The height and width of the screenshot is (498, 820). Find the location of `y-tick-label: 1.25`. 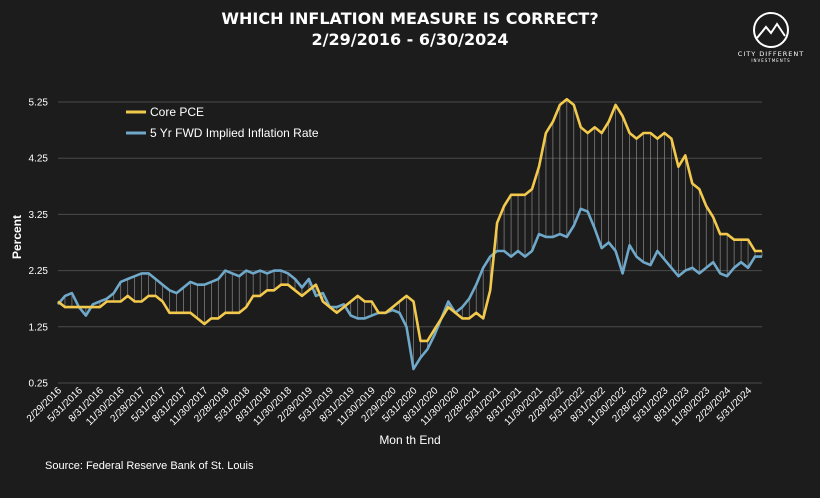

y-tick-label: 1.25 is located at coordinates (39, 327).